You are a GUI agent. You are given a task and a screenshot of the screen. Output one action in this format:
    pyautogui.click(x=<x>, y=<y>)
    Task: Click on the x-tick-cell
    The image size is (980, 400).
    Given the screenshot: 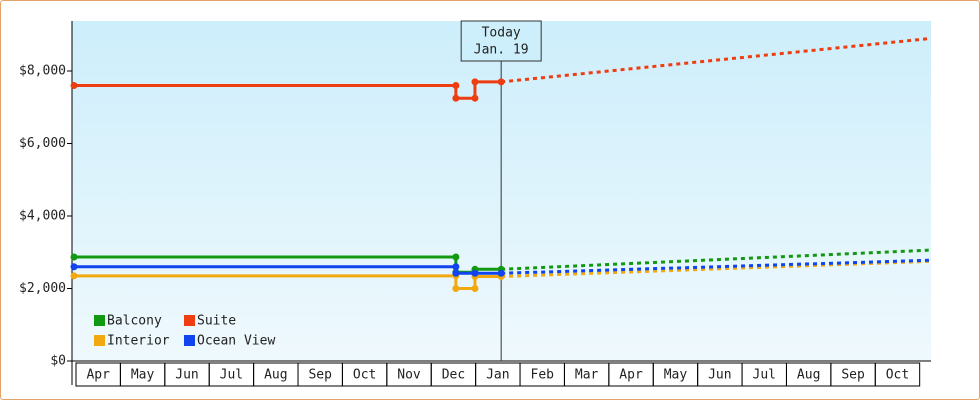 What is the action you would take?
    pyautogui.click(x=897, y=374)
    